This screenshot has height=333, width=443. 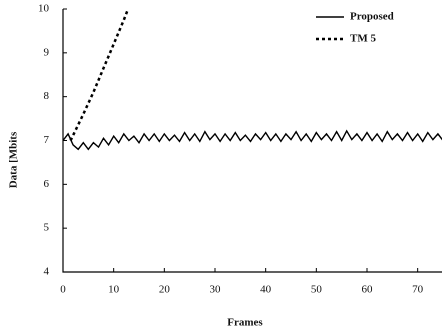 I want to click on y-tick-label: 7, so click(x=47, y=140).